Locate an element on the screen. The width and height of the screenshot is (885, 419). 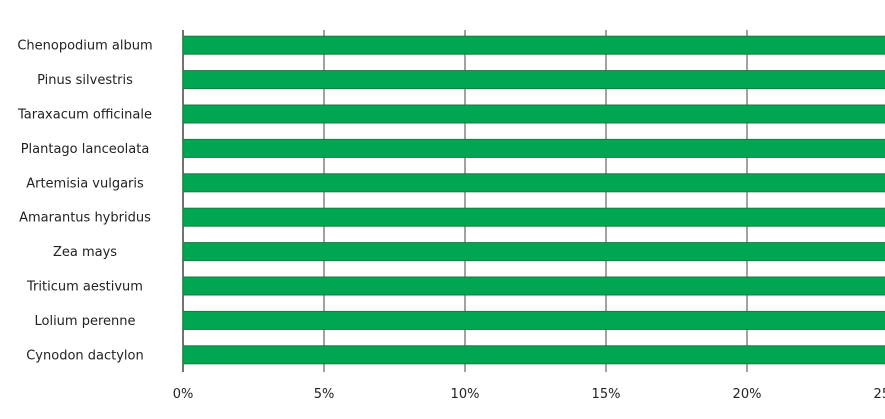
category-label: Plantago lanceolata is located at coordinates (85, 149).